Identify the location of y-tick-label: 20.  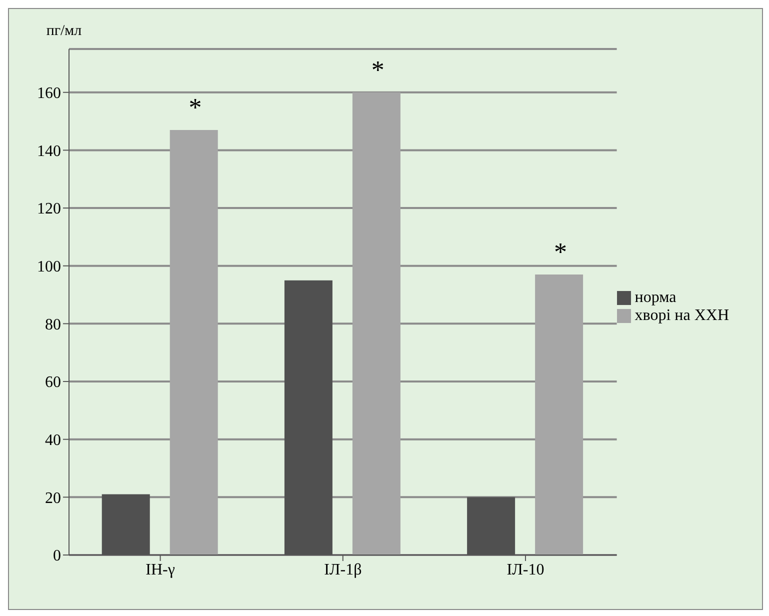
(53, 498).